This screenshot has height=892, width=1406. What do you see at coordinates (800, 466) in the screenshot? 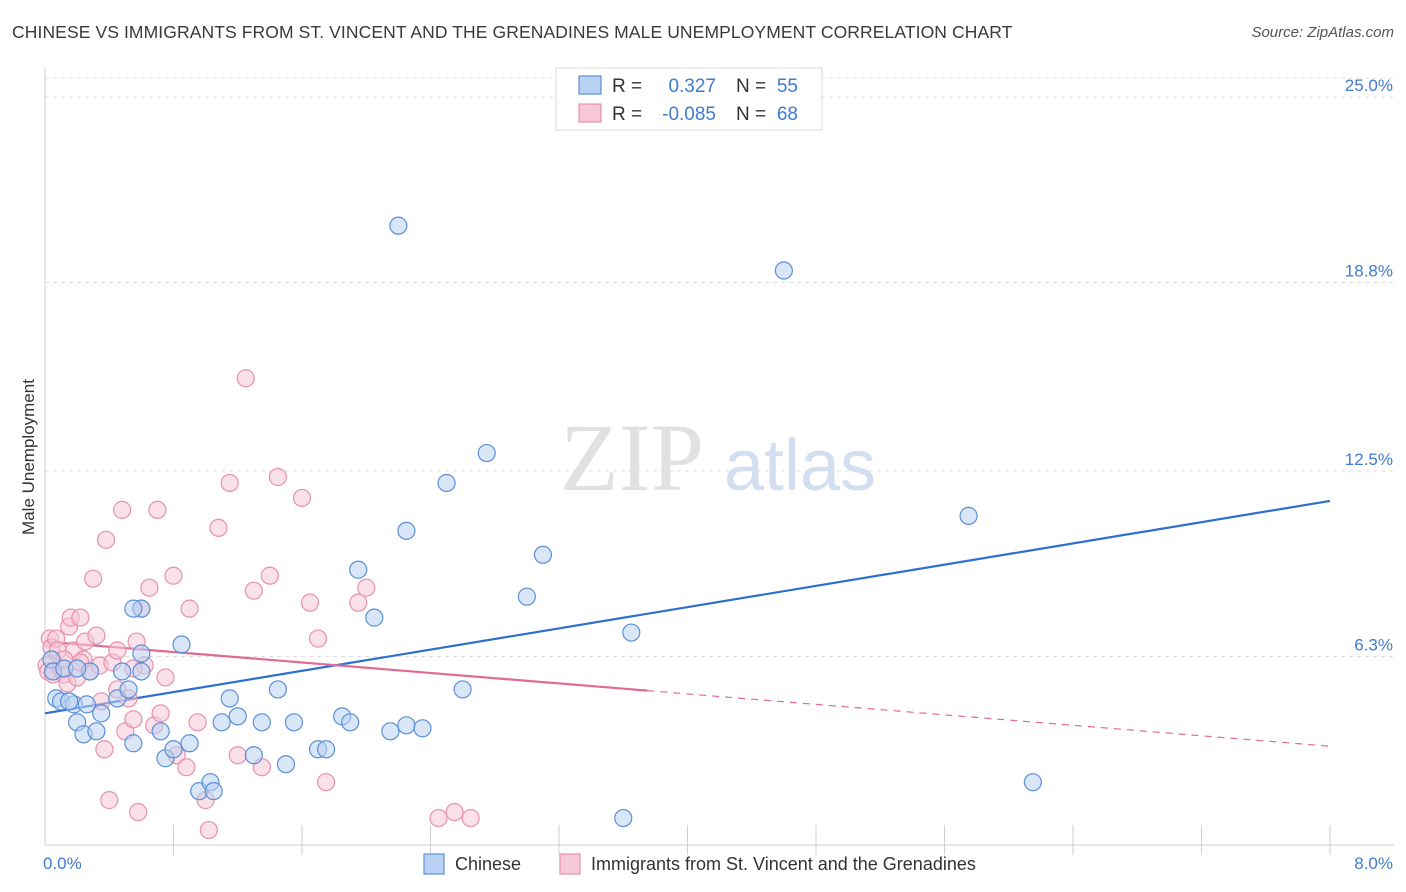
I see `watermark-atlas: atlas` at bounding box center [800, 466].